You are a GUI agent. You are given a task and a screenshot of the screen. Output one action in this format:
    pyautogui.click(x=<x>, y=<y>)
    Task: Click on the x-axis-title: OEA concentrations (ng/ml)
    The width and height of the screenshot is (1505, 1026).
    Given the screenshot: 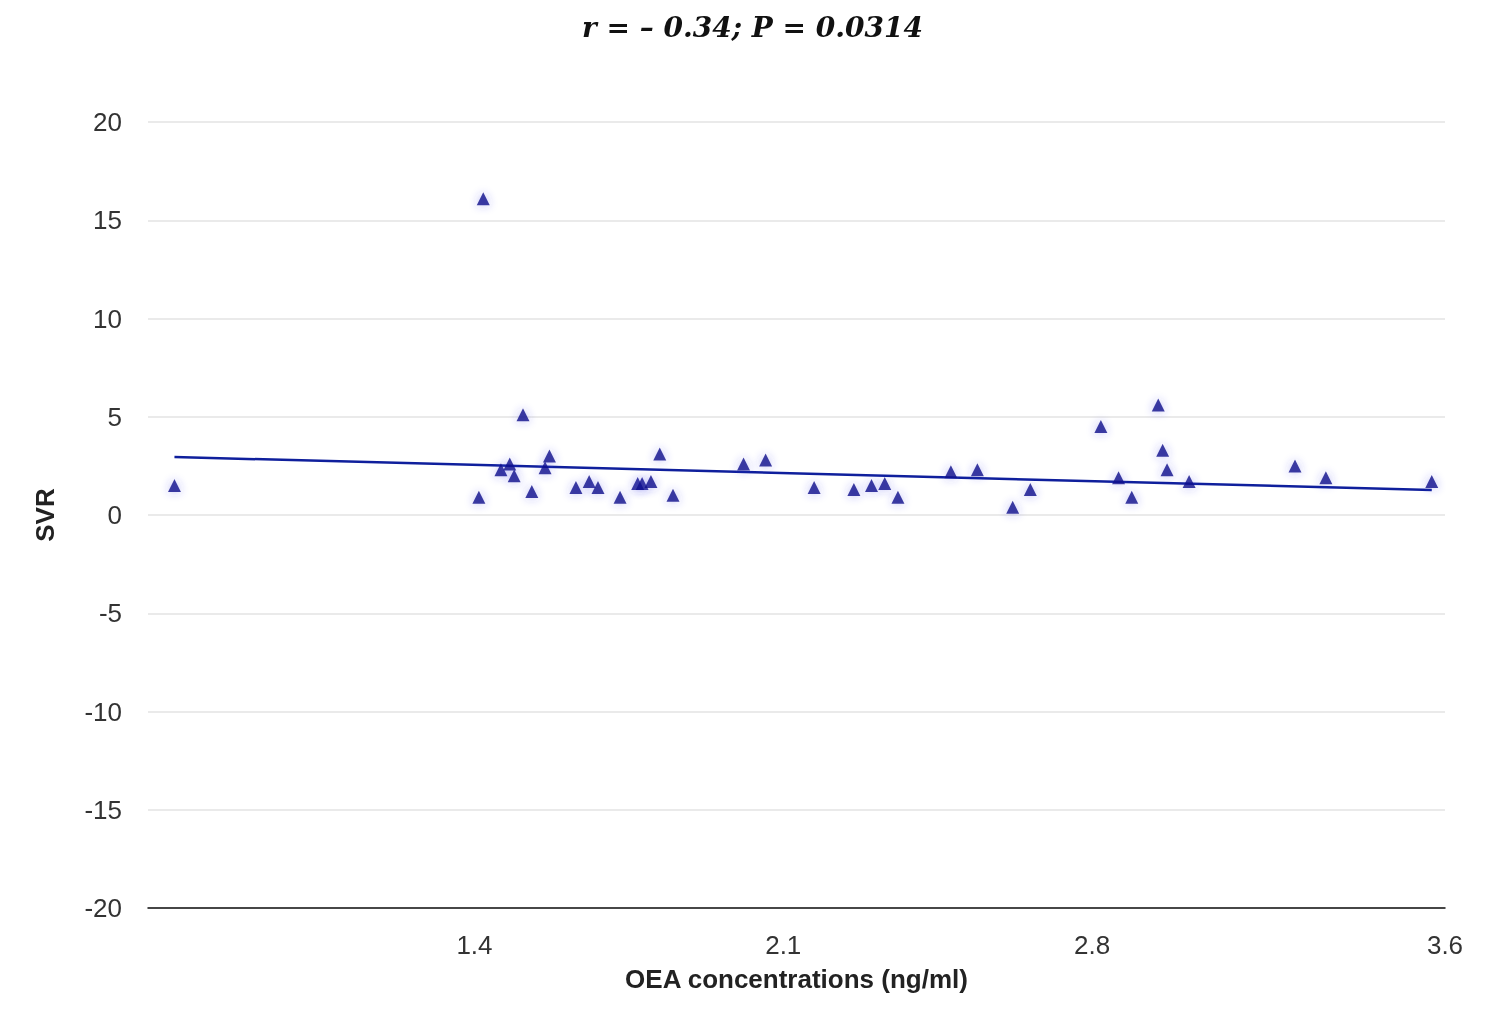 What is the action you would take?
    pyautogui.click(x=796, y=979)
    